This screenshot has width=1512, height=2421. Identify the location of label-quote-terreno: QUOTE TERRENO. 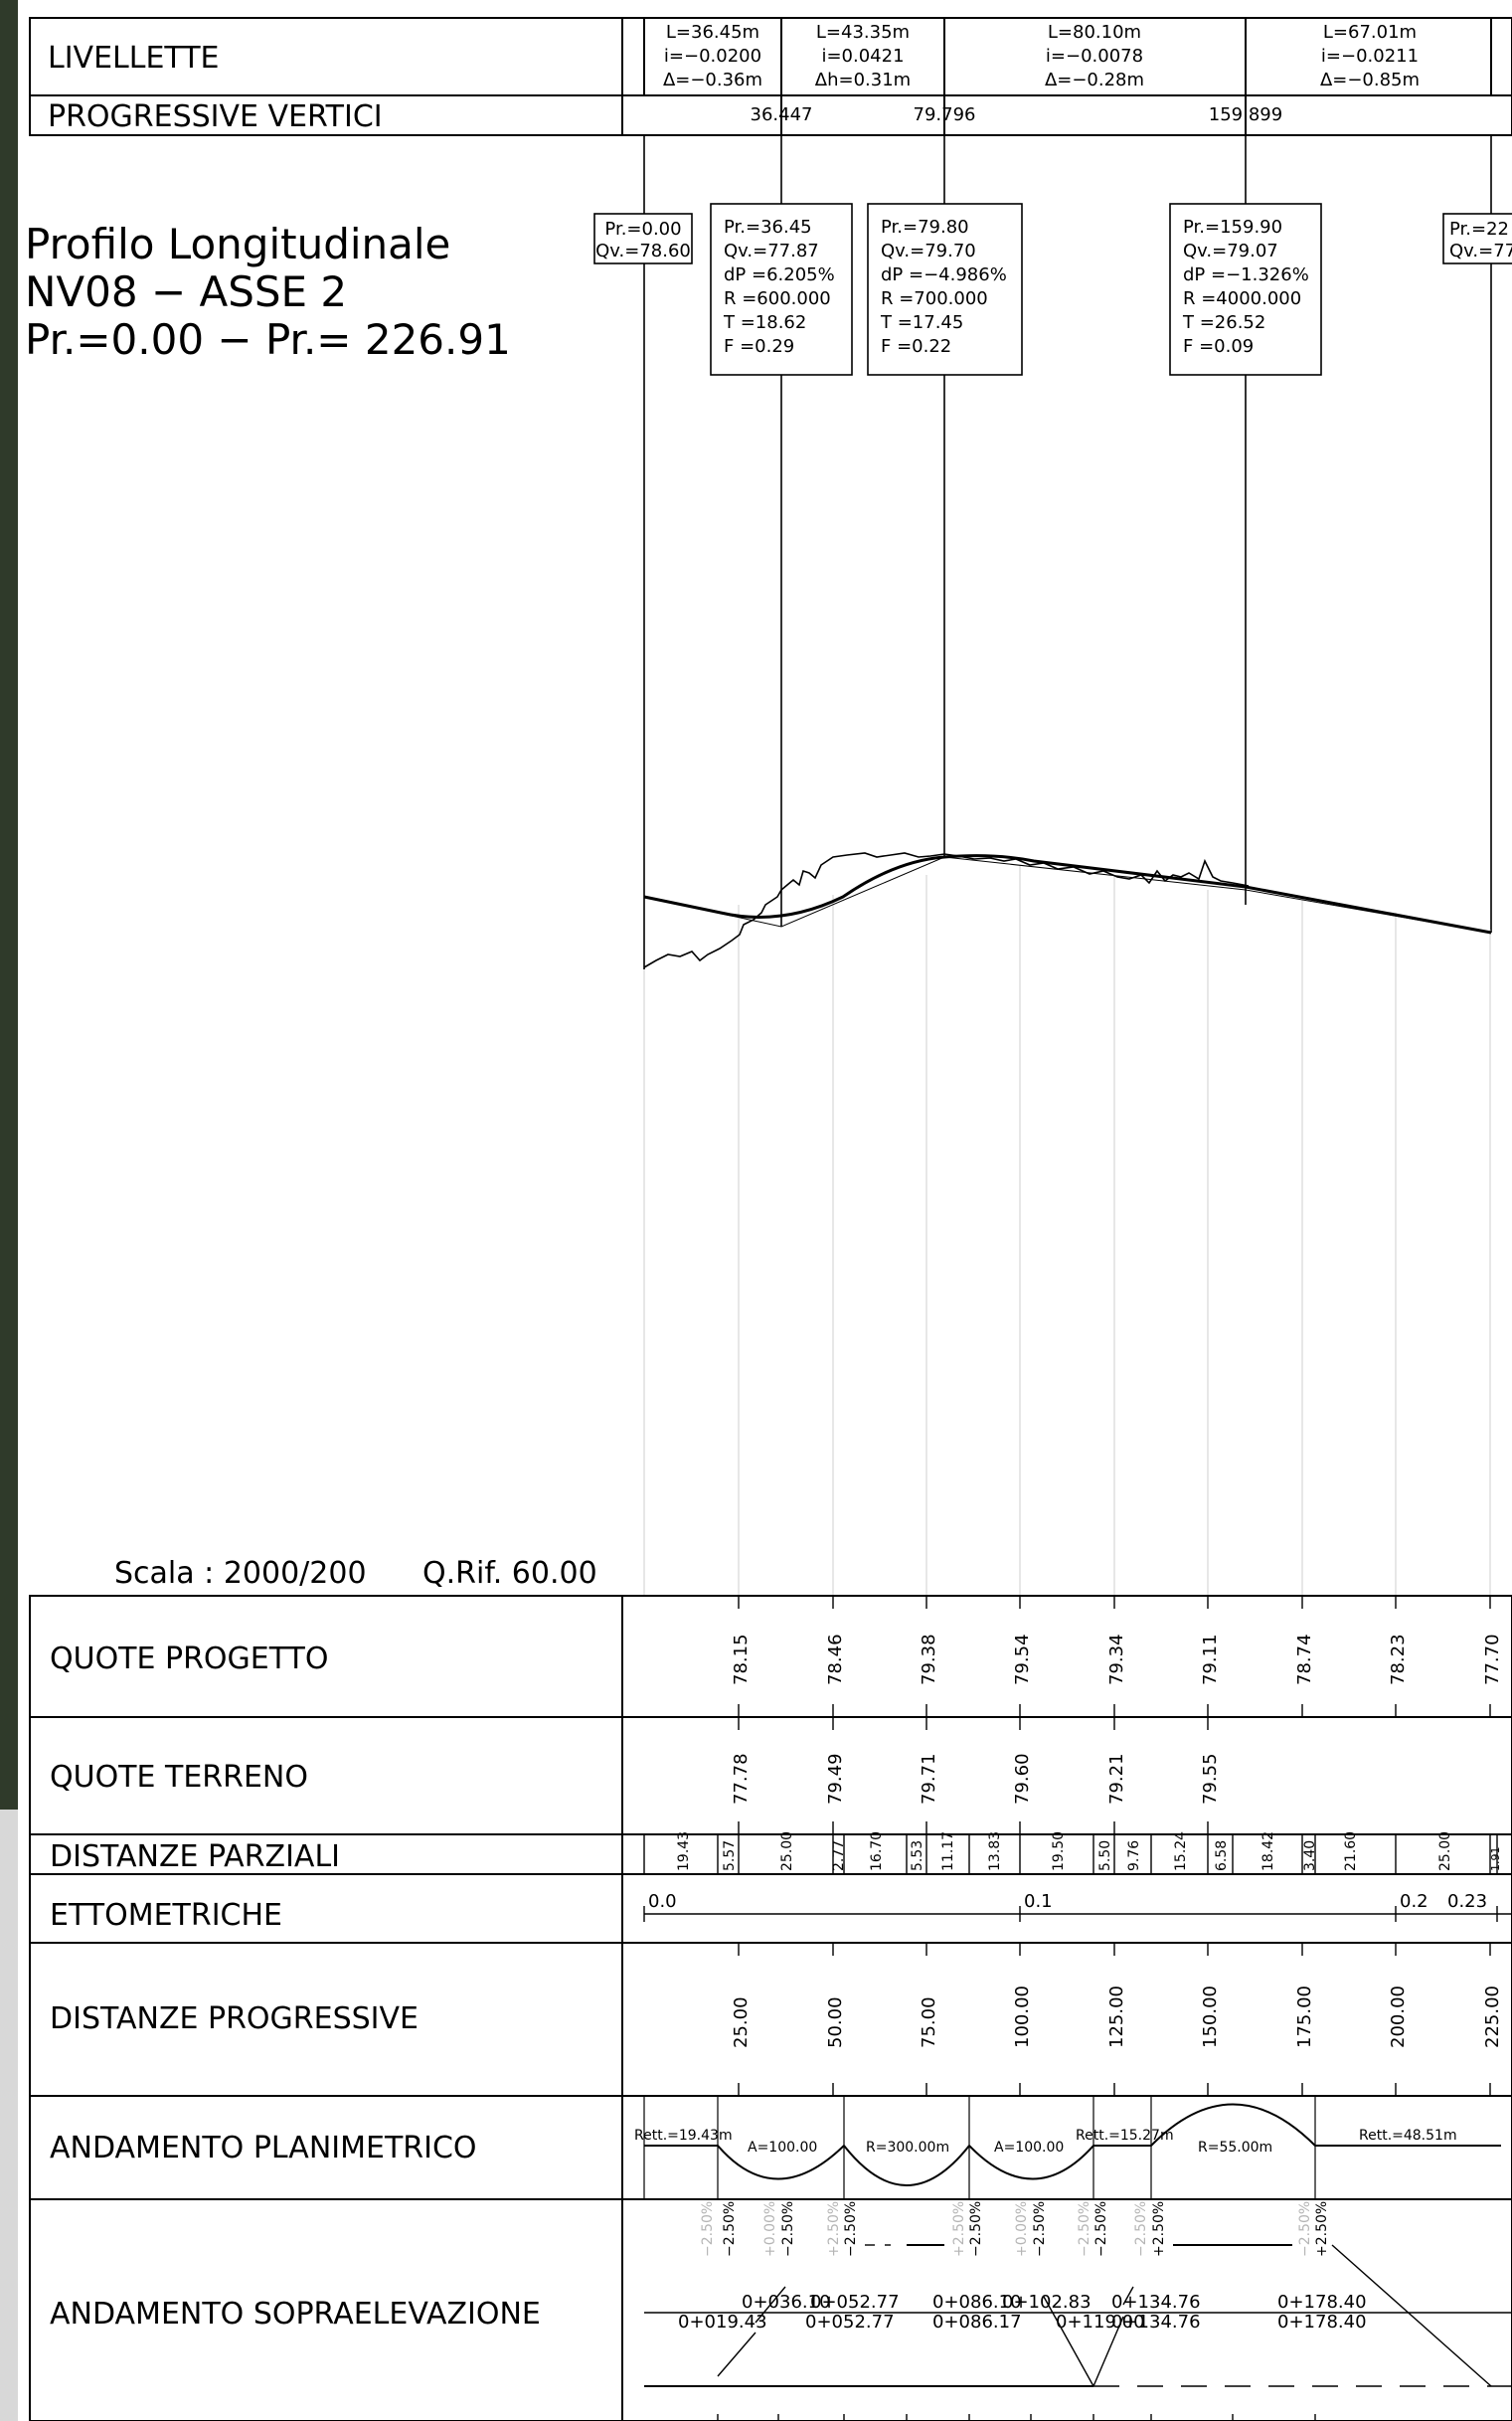
(179, 1777).